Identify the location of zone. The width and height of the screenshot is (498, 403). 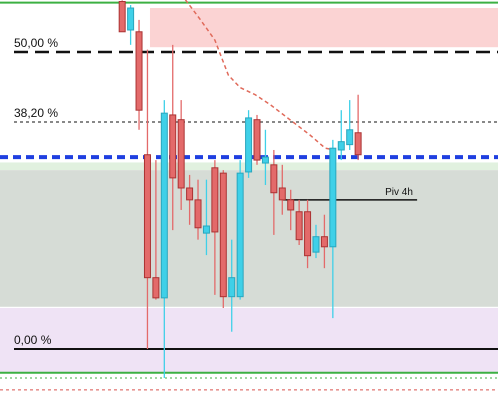
(323, 28).